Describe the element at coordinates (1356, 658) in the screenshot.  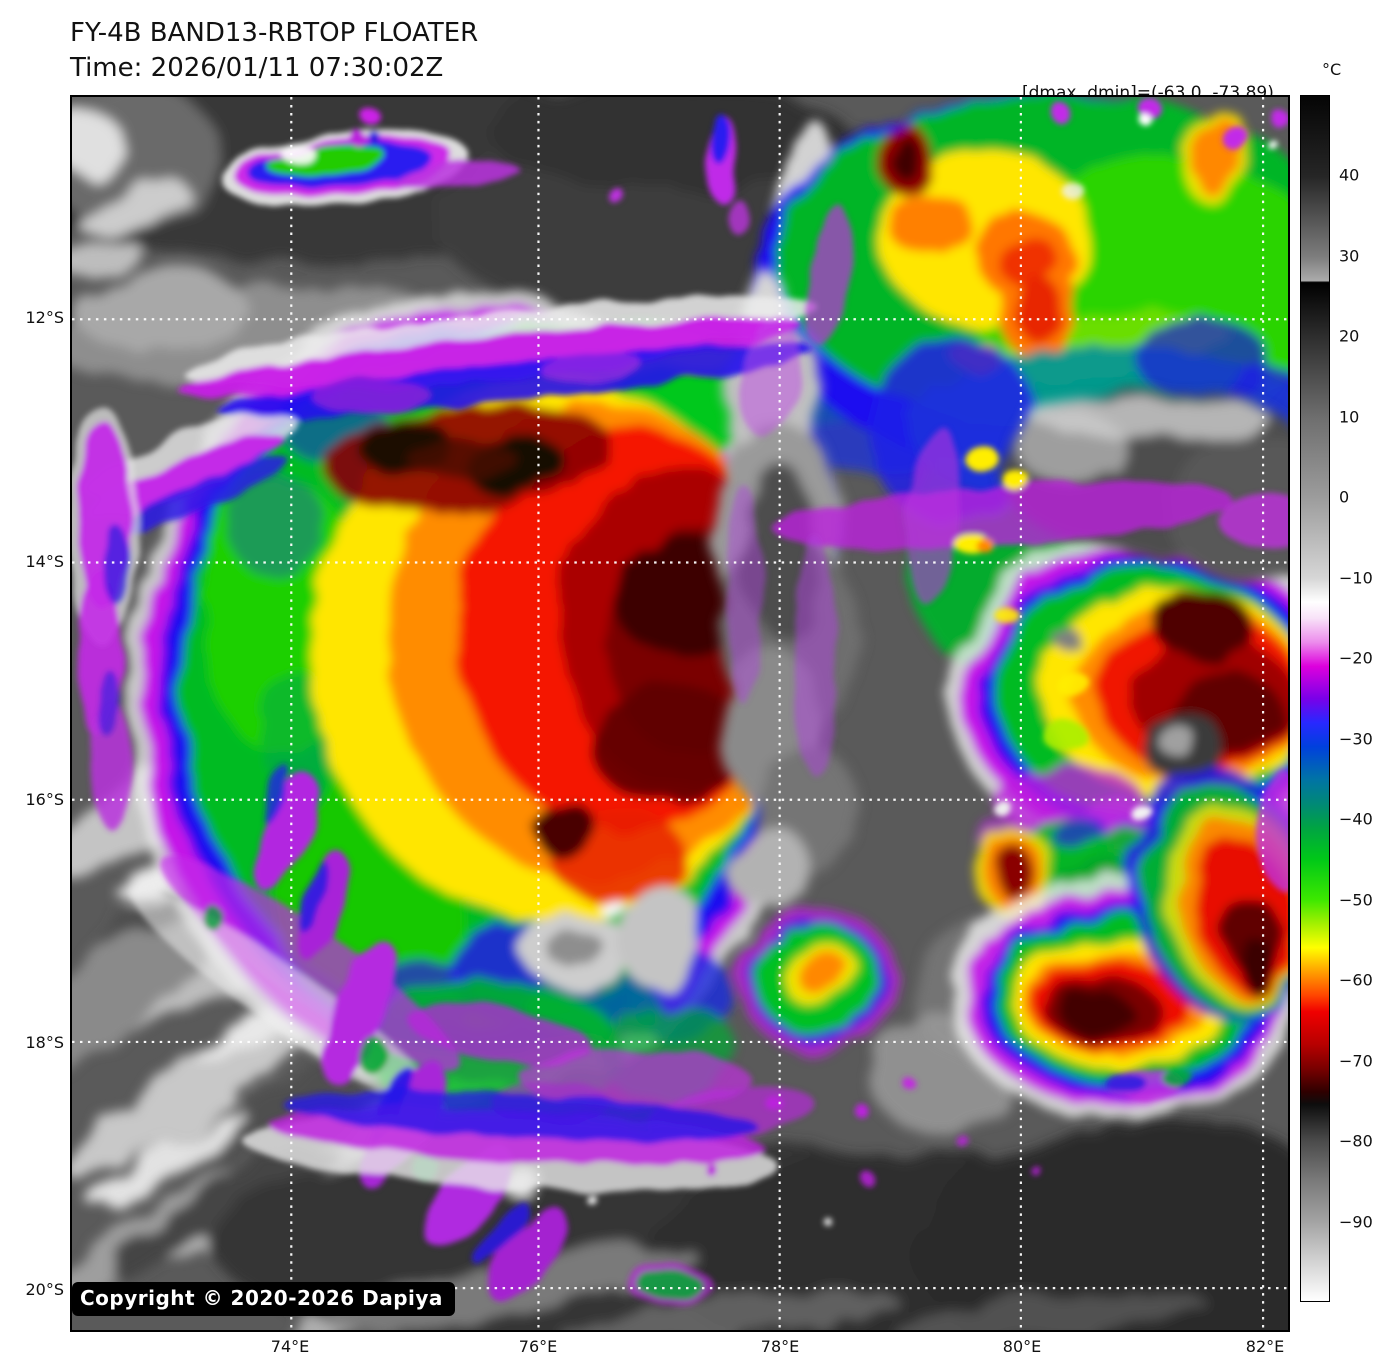
I see `colorbar-tick-label: −20` at that location.